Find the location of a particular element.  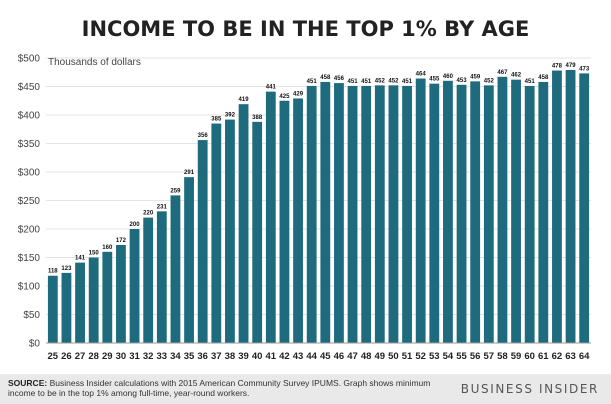

x-tick-label: 30 is located at coordinates (121, 356).